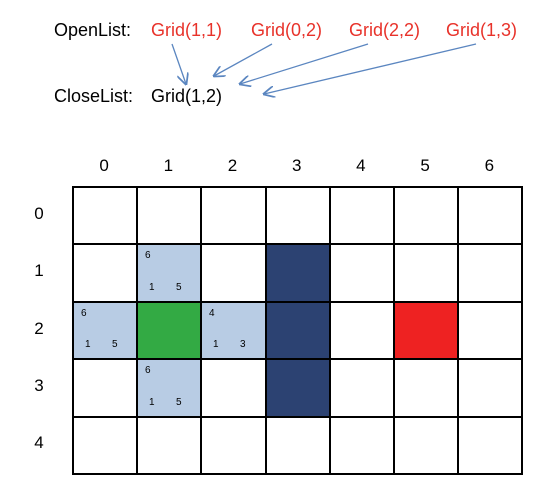  What do you see at coordinates (94, 96) in the screenshot?
I see `close-list-label: CloseList:` at bounding box center [94, 96].